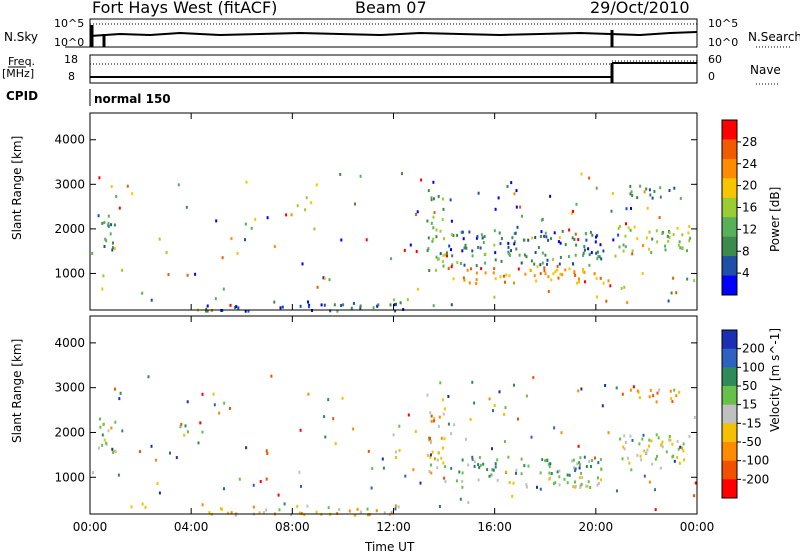 Image resolution: width=800 pixels, height=554 pixels. I want to click on colorbar-tick-label: 15, so click(749, 405).